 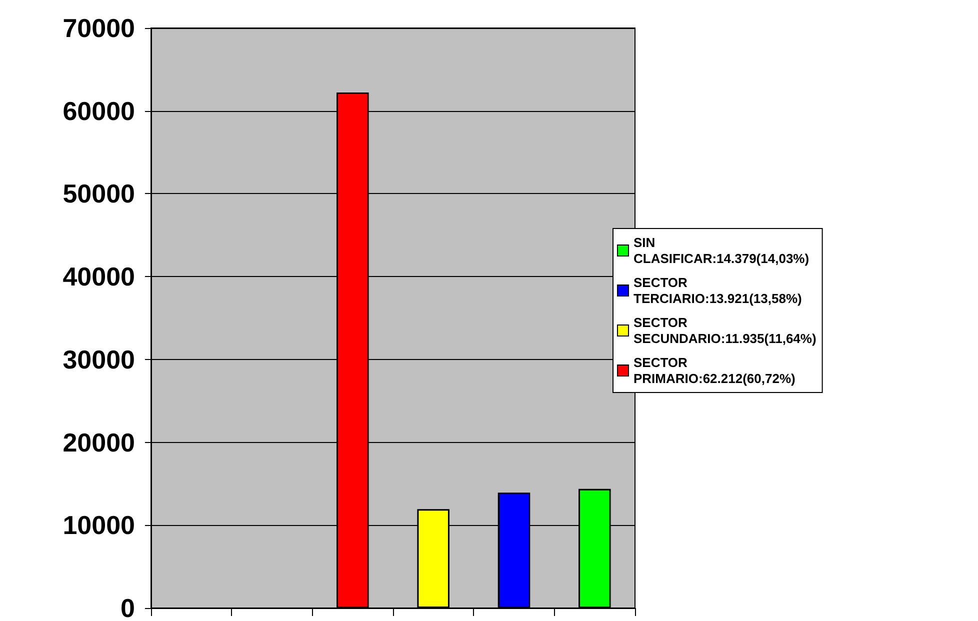 I want to click on y-tick-label: 30000, so click(x=98, y=359).